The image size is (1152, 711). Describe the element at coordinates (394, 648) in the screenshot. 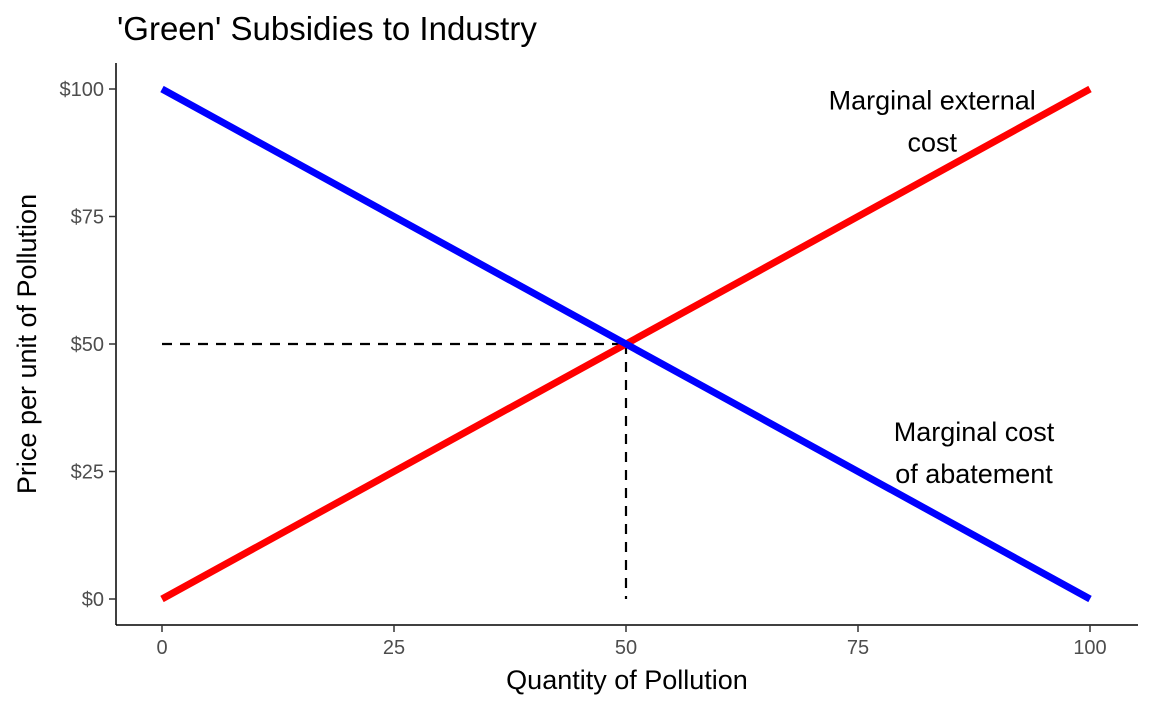

I see `x-tick-label: 25` at that location.